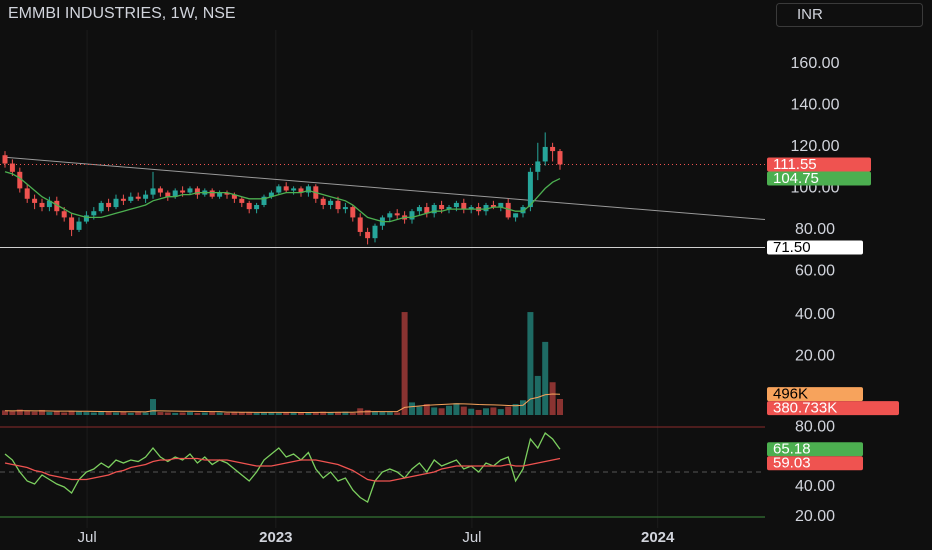  What do you see at coordinates (282, 467) in the screenshot?
I see `rsi-line` at bounding box center [282, 467].